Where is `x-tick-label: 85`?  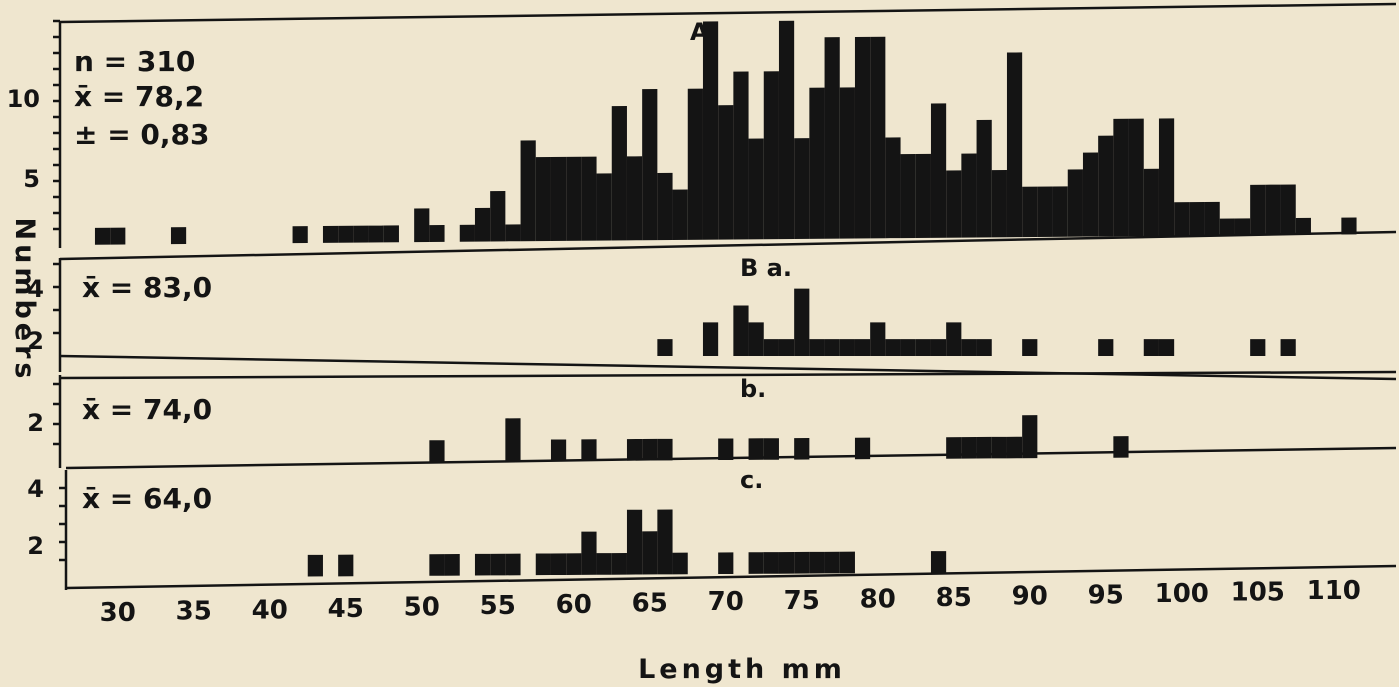 x-tick-label: 85 is located at coordinates (954, 598).